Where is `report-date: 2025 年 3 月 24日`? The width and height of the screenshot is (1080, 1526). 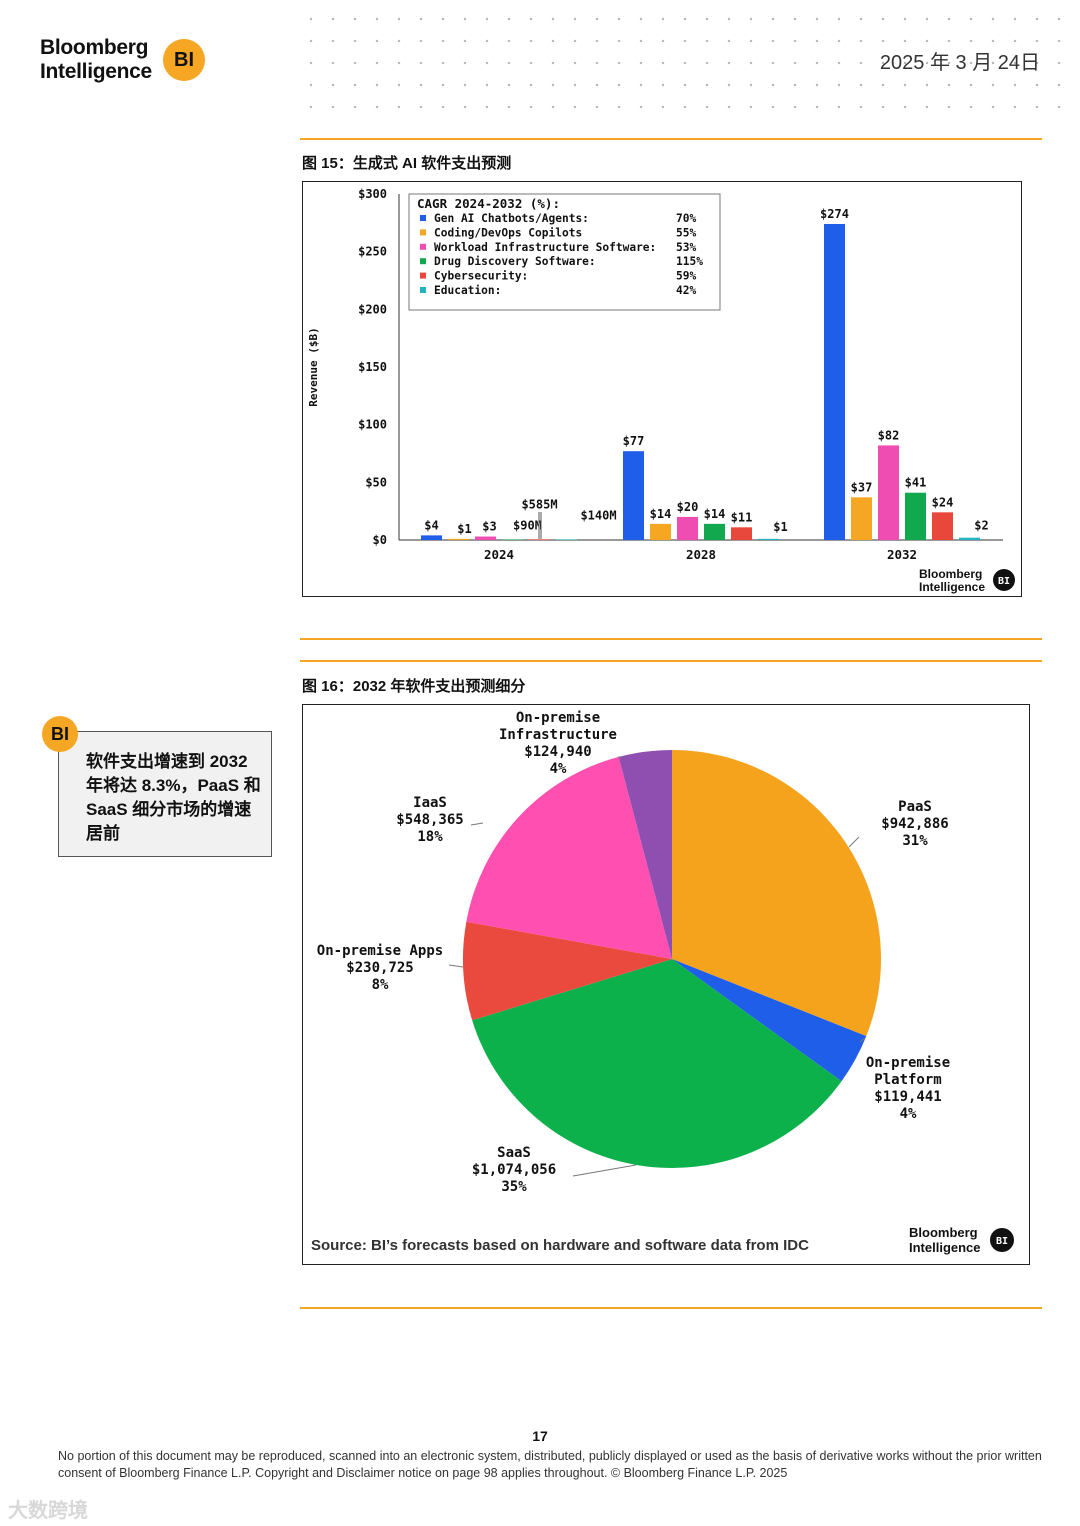 report-date: 2025 年 3 月 24日 is located at coordinates (959, 63).